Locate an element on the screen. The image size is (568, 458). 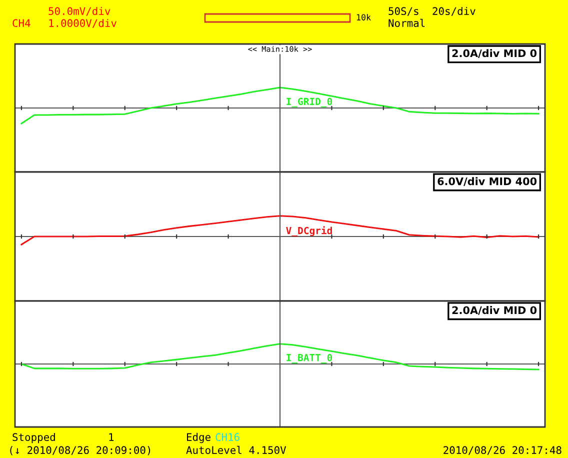
text: 50S/s is located at coordinates (403, 11).